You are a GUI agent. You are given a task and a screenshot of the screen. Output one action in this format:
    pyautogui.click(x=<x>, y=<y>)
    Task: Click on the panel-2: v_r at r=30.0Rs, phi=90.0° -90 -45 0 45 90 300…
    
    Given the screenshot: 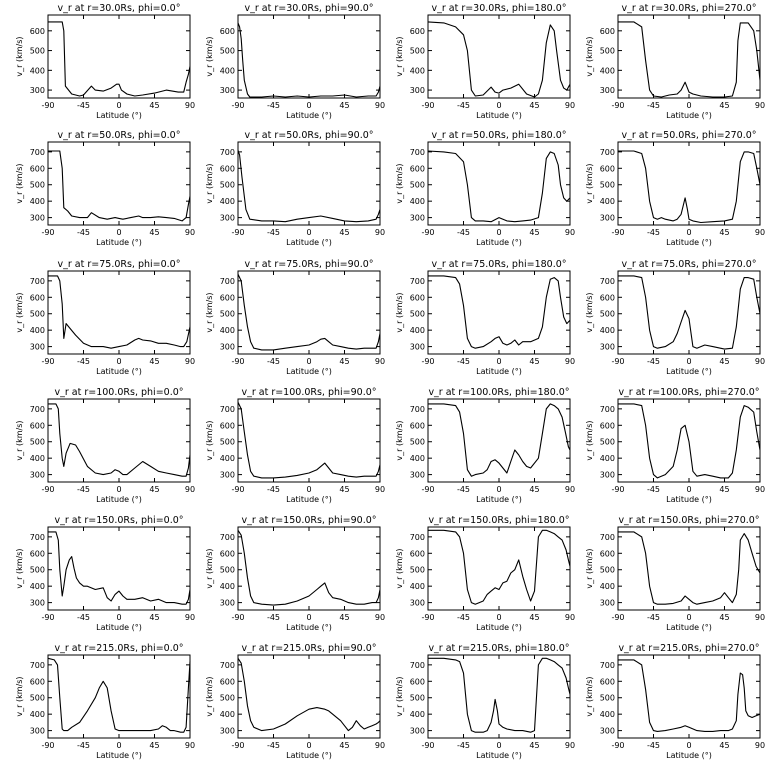 What is the action you would take?
    pyautogui.click(x=295, y=61)
    